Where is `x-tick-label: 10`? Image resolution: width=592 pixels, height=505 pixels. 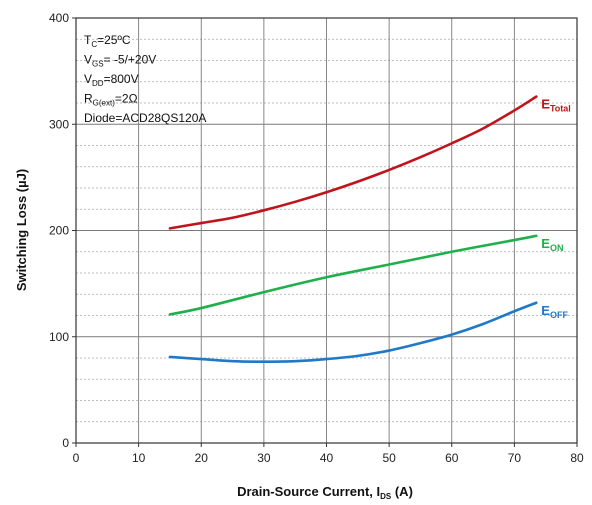
x-tick-label: 10 is located at coordinates (139, 458).